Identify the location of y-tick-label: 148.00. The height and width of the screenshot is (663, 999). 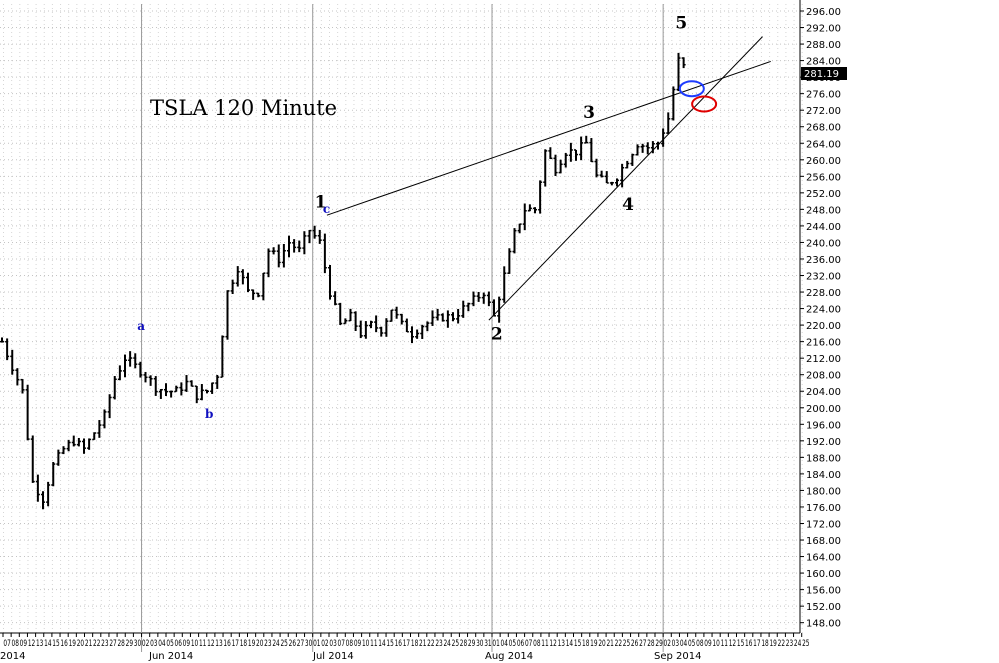
(823, 624).